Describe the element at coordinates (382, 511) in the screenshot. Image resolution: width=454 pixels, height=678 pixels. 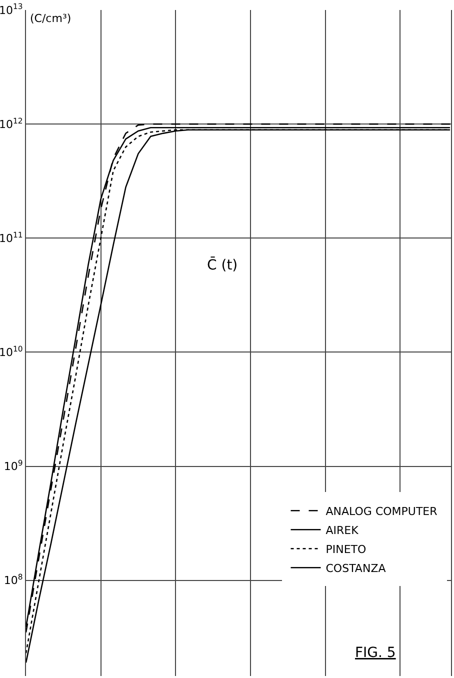
I see `legend-label: ANALOG COMPUTER` at that location.